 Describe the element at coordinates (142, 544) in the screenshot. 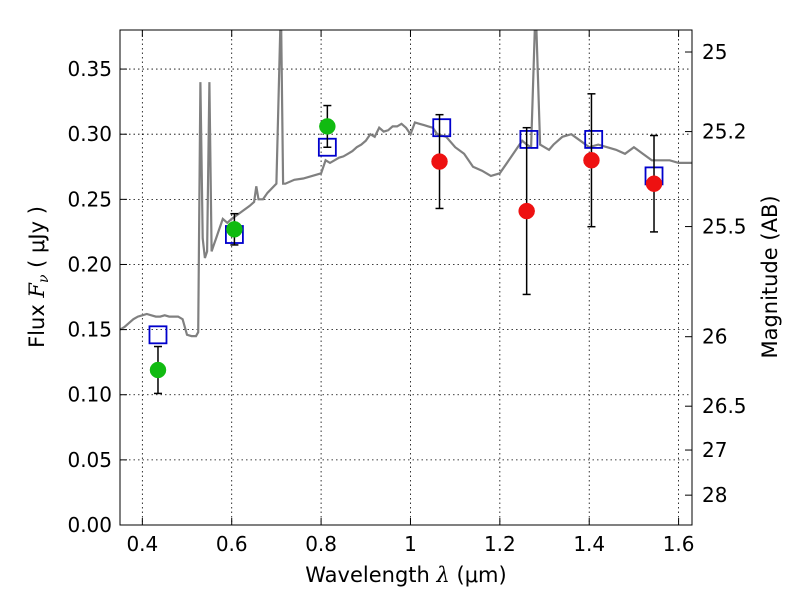

I see `x-tick-label: 0.4` at that location.